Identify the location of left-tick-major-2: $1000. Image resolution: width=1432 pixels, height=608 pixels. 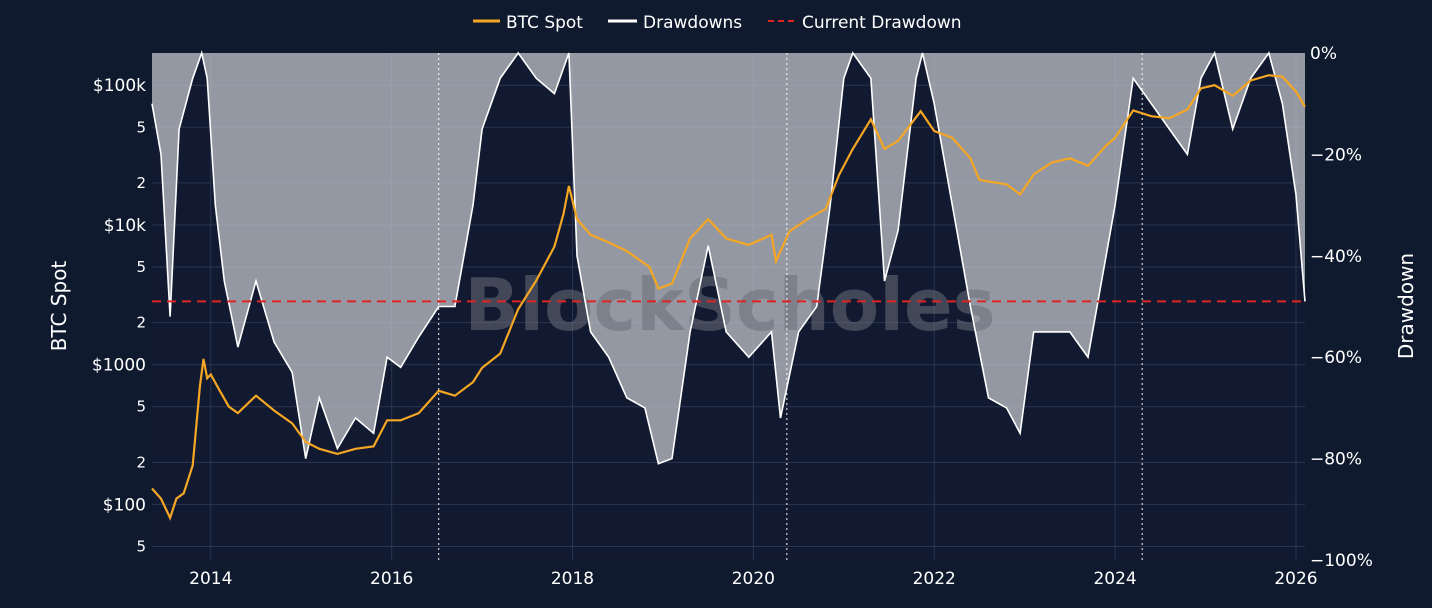
(119, 366).